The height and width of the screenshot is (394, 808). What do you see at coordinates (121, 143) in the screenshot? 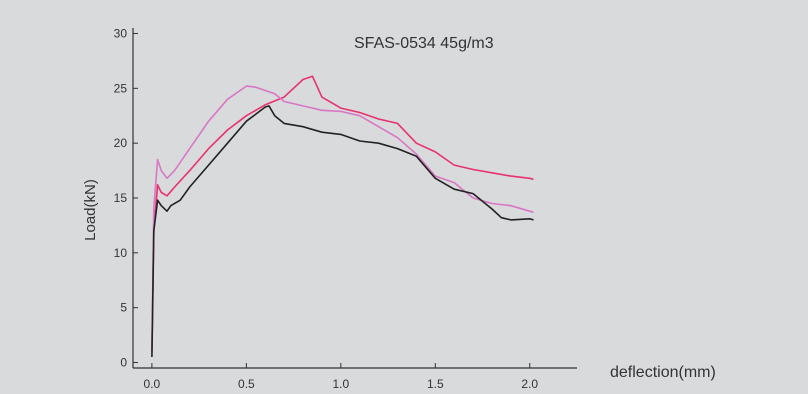
I see `y-tick-label: 20` at bounding box center [121, 143].